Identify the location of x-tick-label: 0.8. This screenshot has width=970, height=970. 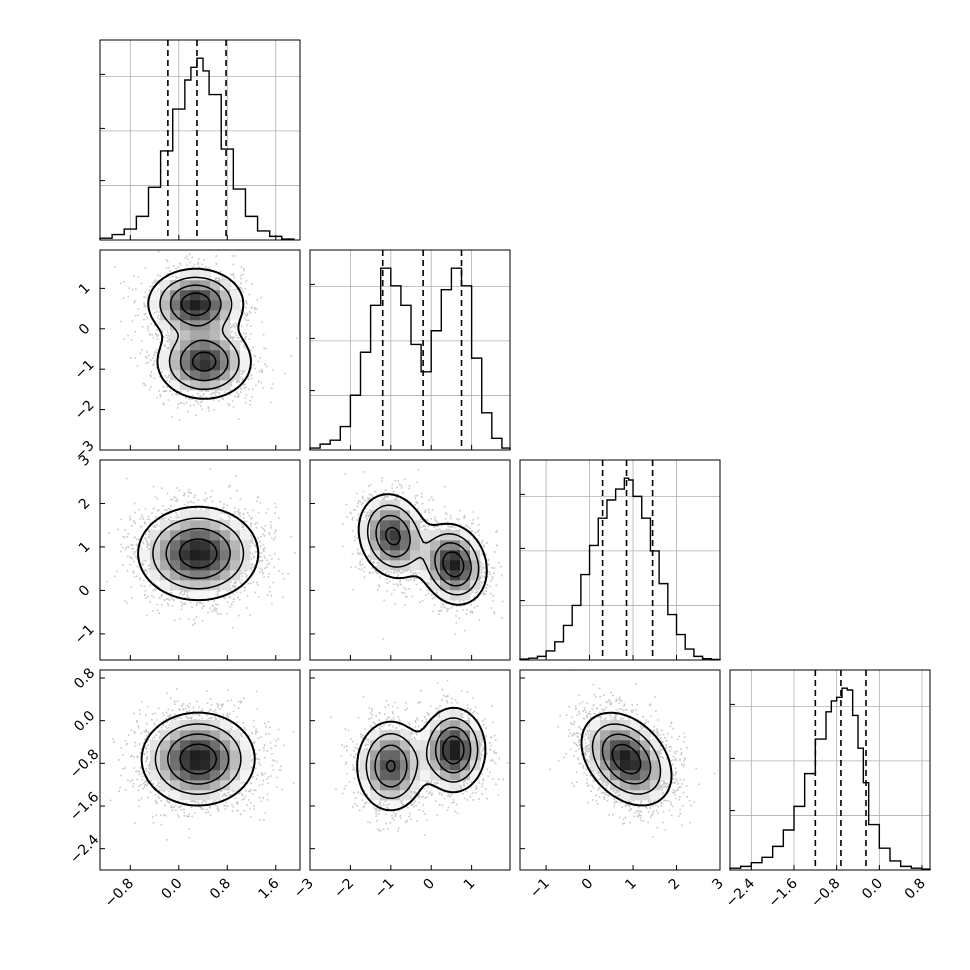
(220, 889).